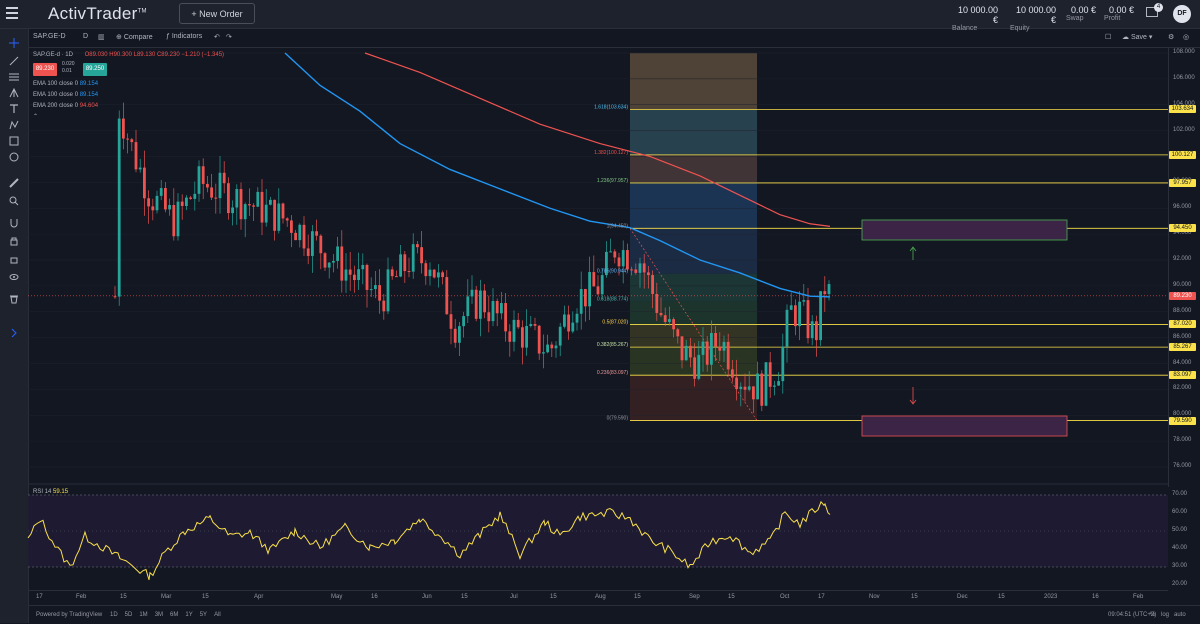 This screenshot has width=1200, height=624. Describe the element at coordinates (14, 181) in the screenshot. I see `ruler-icon` at that location.